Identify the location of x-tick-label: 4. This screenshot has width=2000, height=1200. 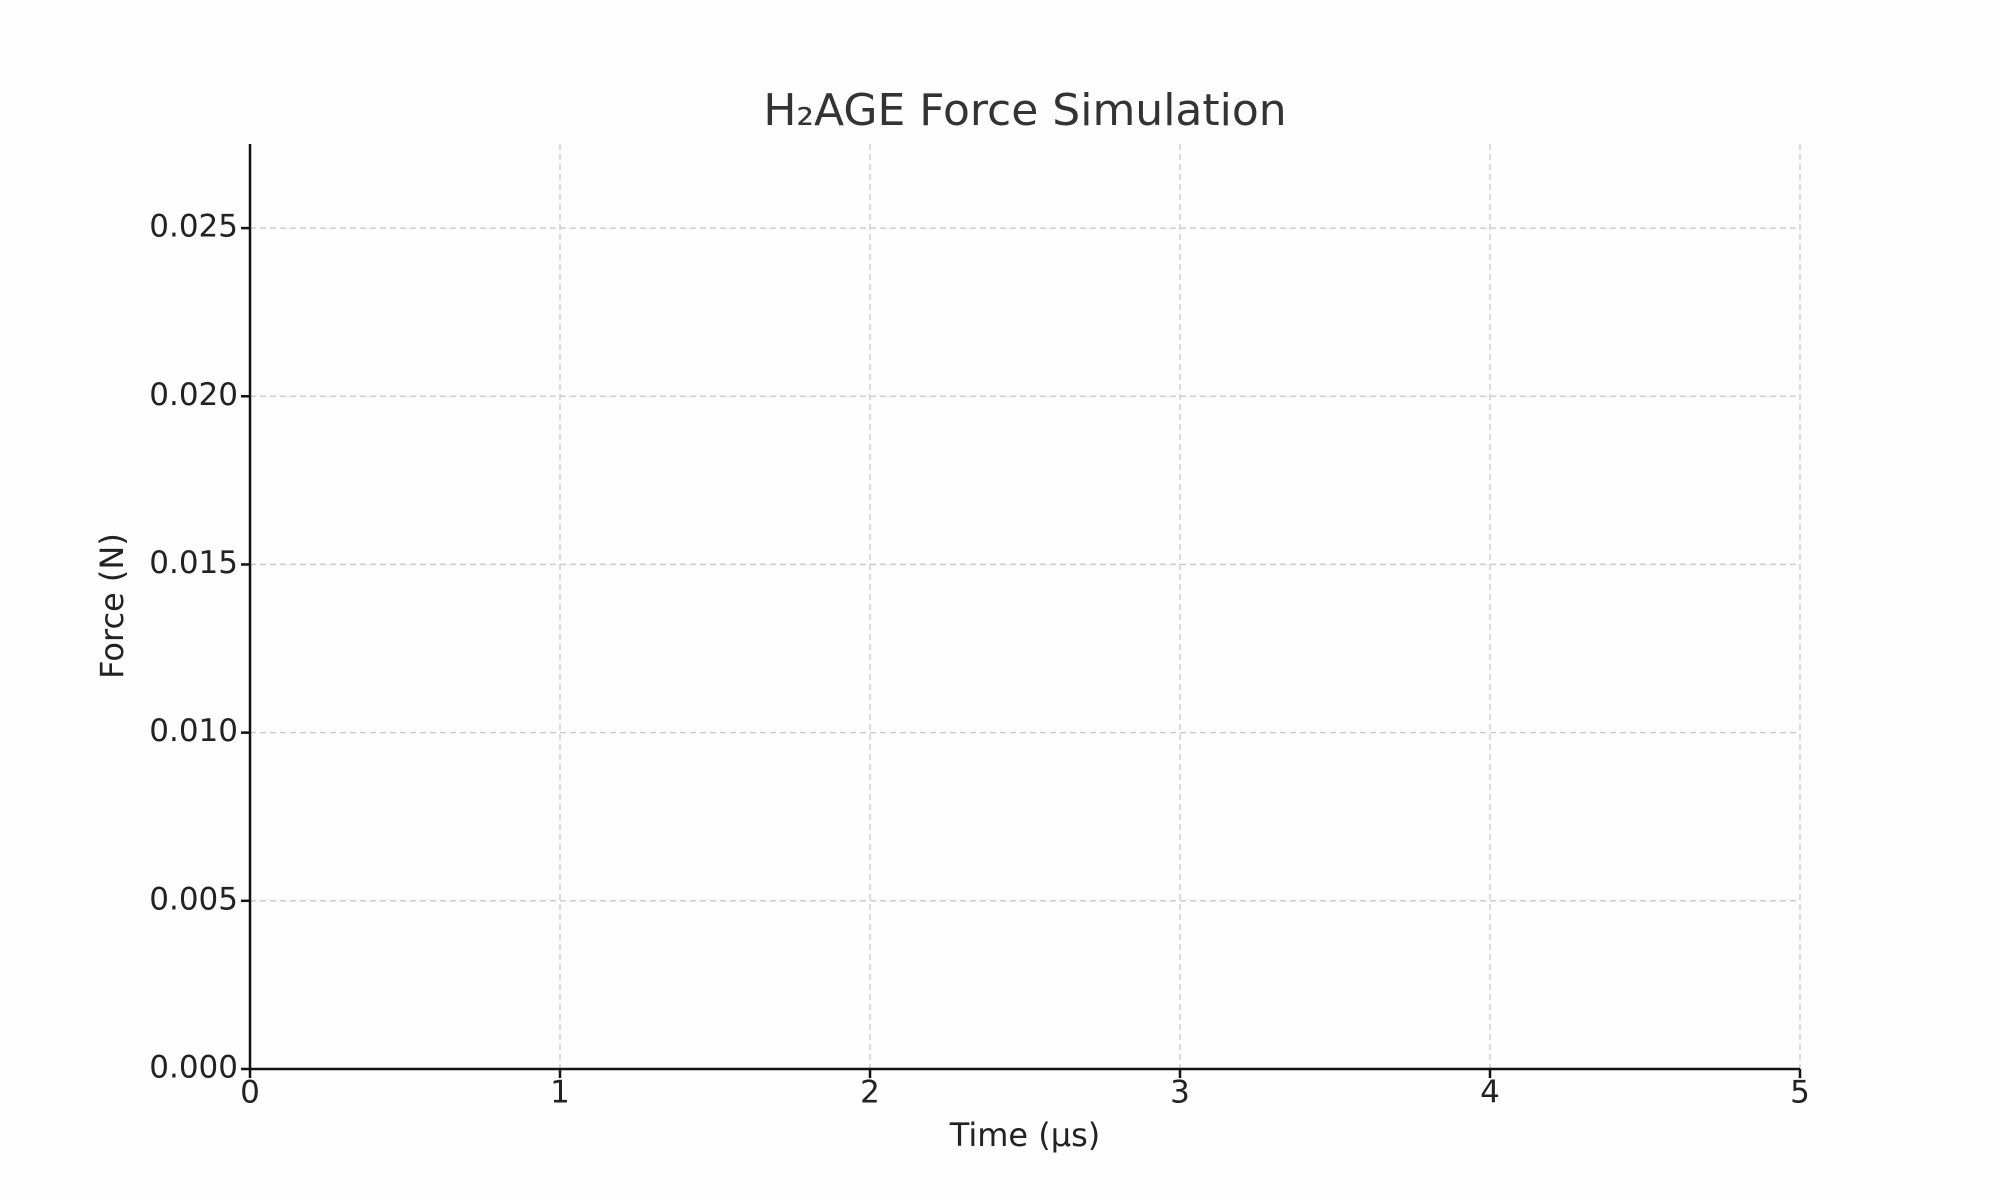
(1490, 1093).